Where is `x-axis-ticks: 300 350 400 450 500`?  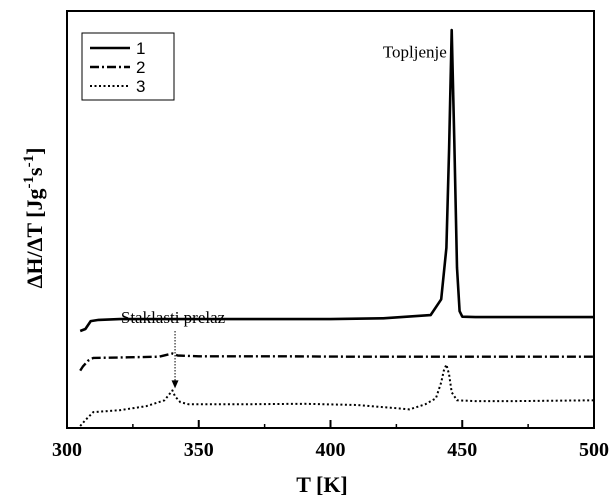 x-axis-ticks: 300 350 400 450 500 is located at coordinates (330, 440).